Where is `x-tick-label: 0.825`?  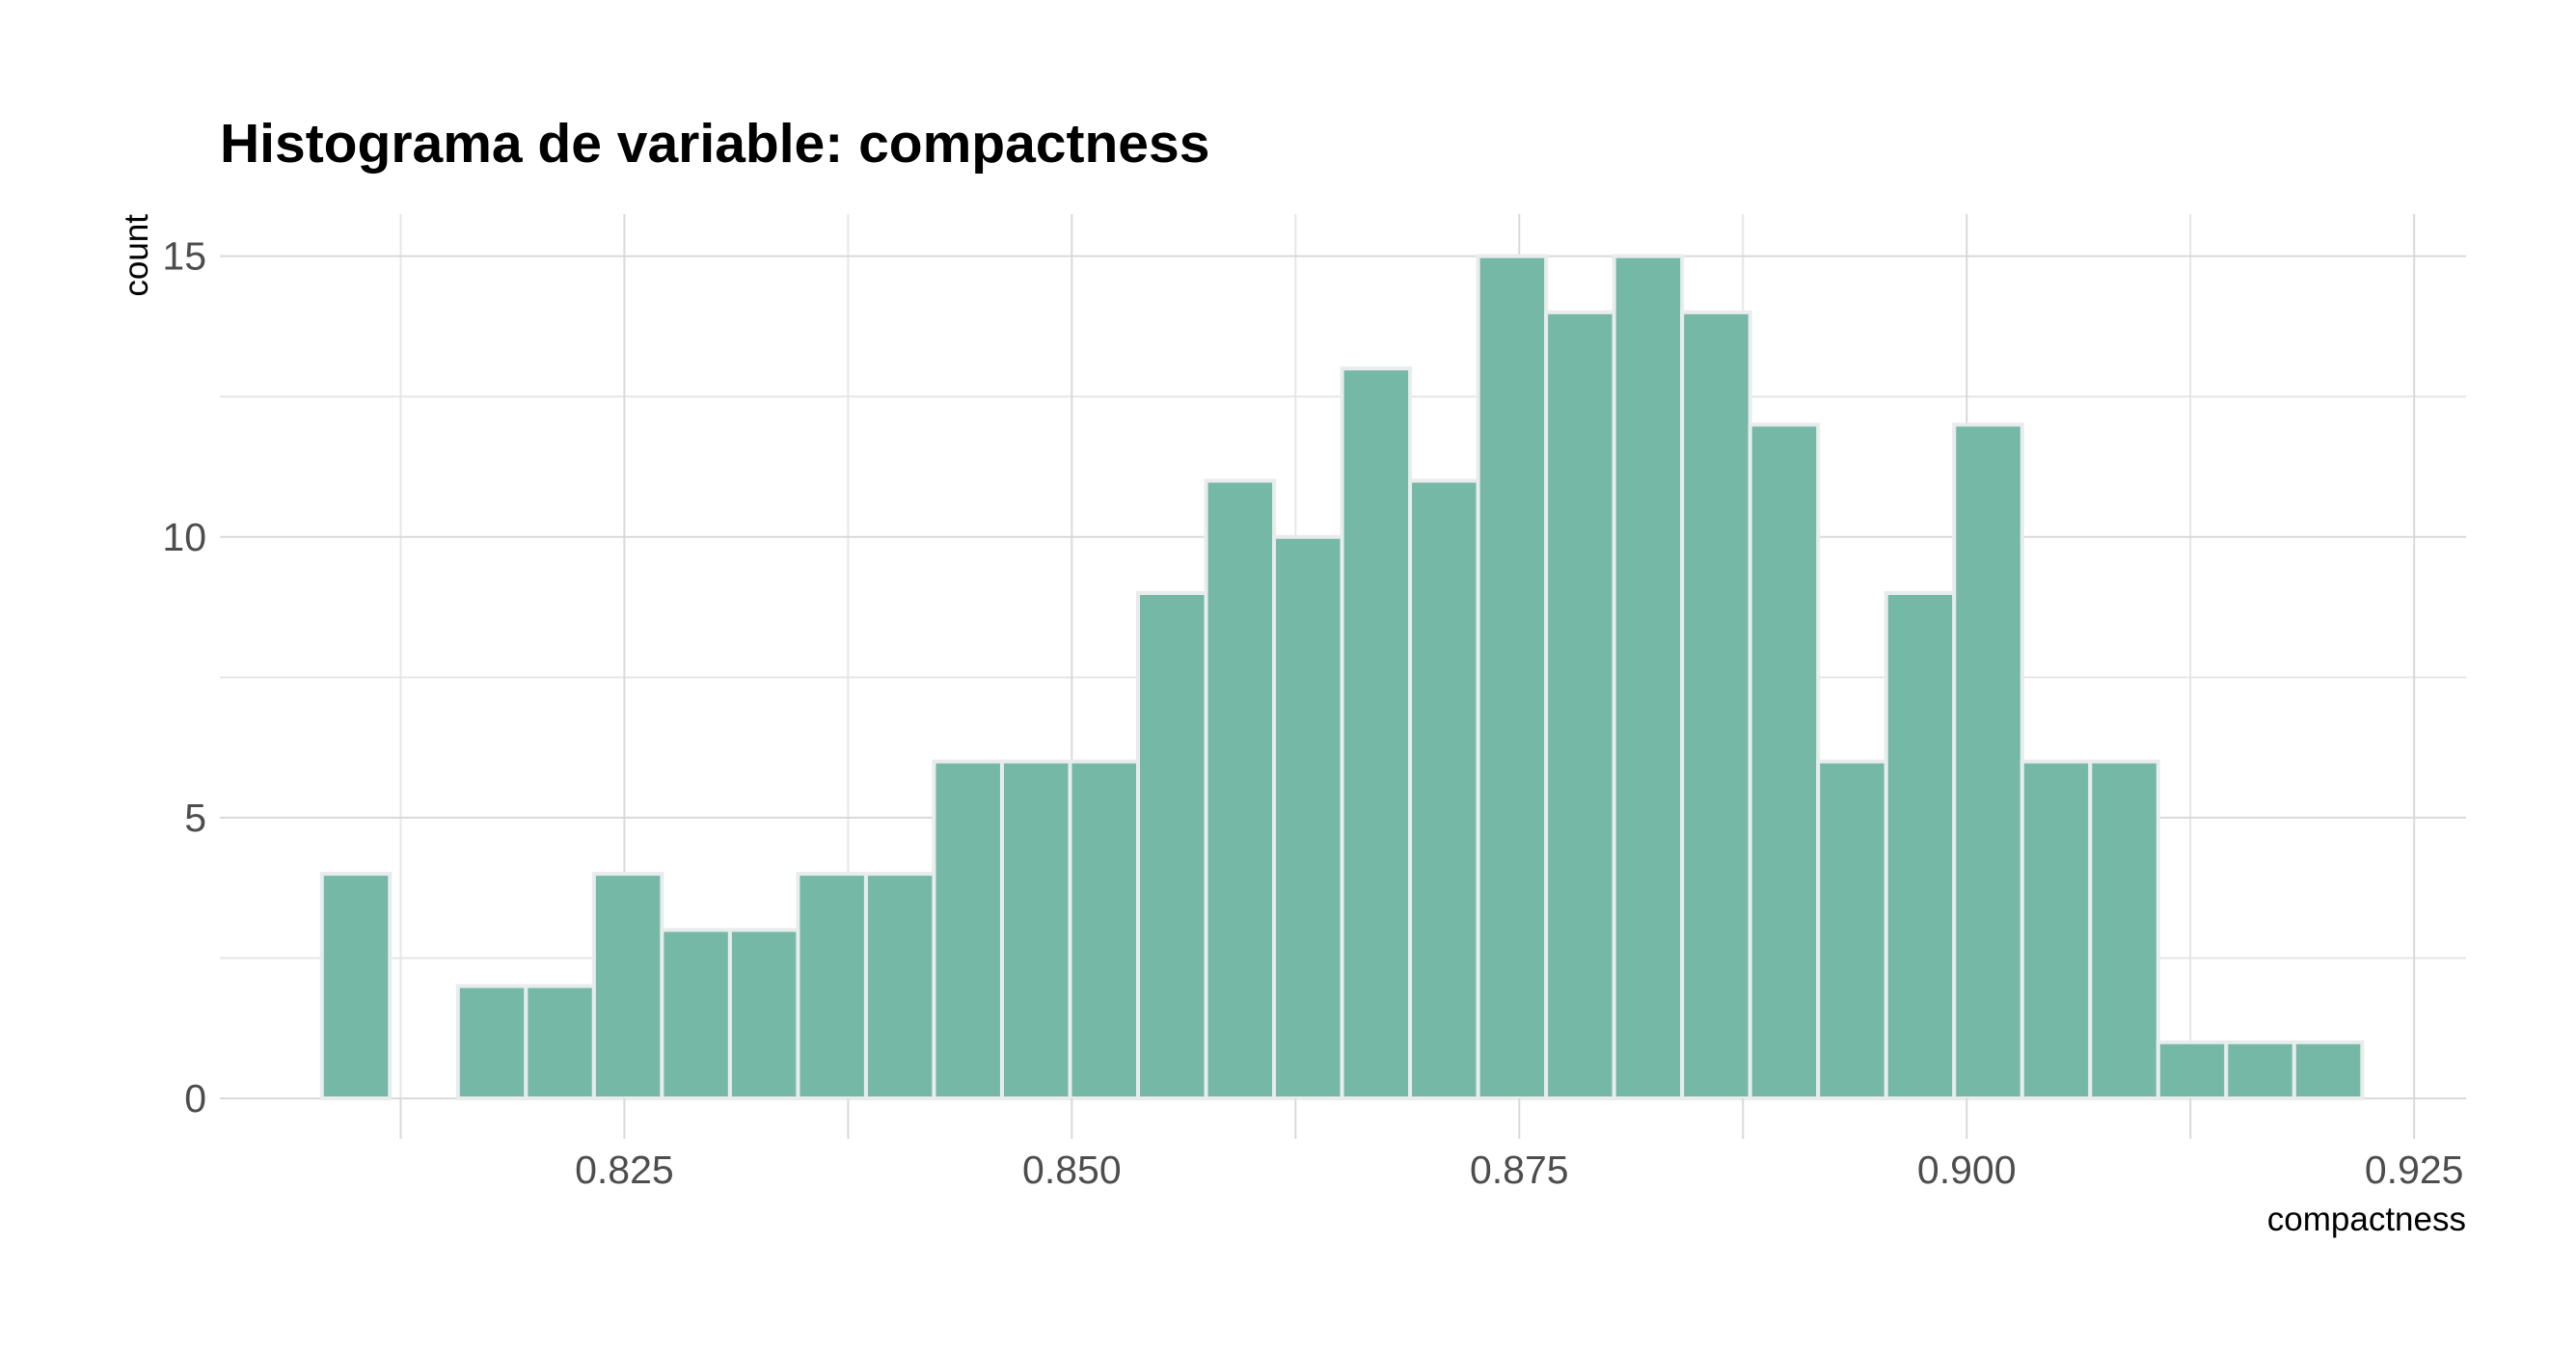 x-tick-label: 0.825 is located at coordinates (624, 1170).